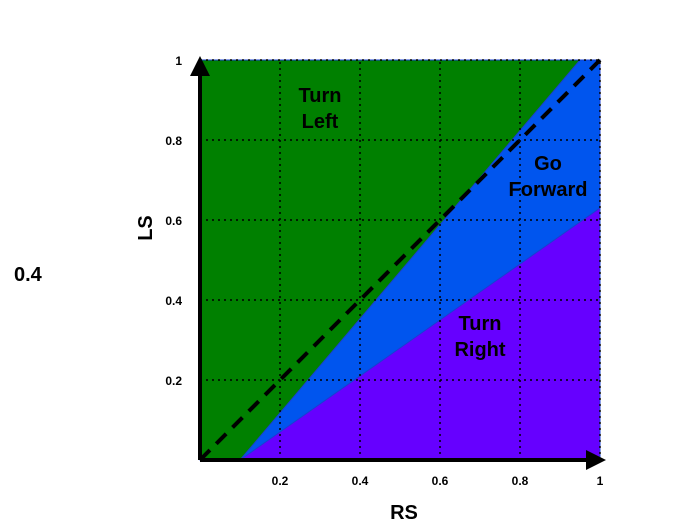 The image size is (691, 526). I want to click on x-tick-label-3: 0.8, so click(520, 481).